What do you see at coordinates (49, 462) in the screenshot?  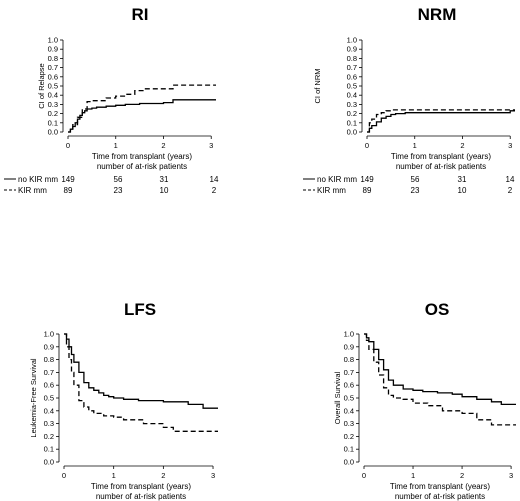 I see `lfs-y-tick-label: 0.0` at bounding box center [49, 462].